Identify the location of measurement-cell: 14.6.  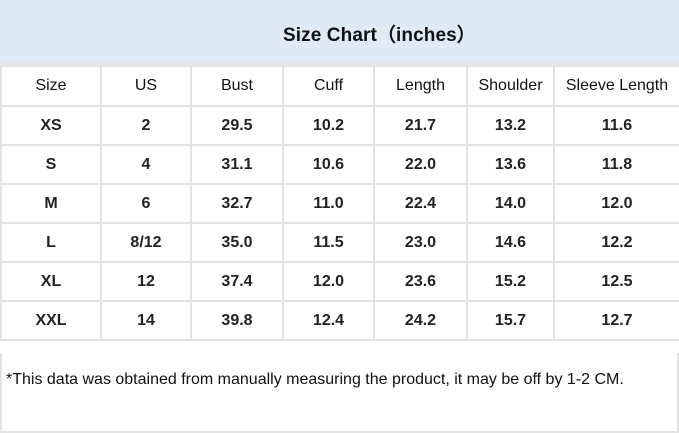
(510, 242).